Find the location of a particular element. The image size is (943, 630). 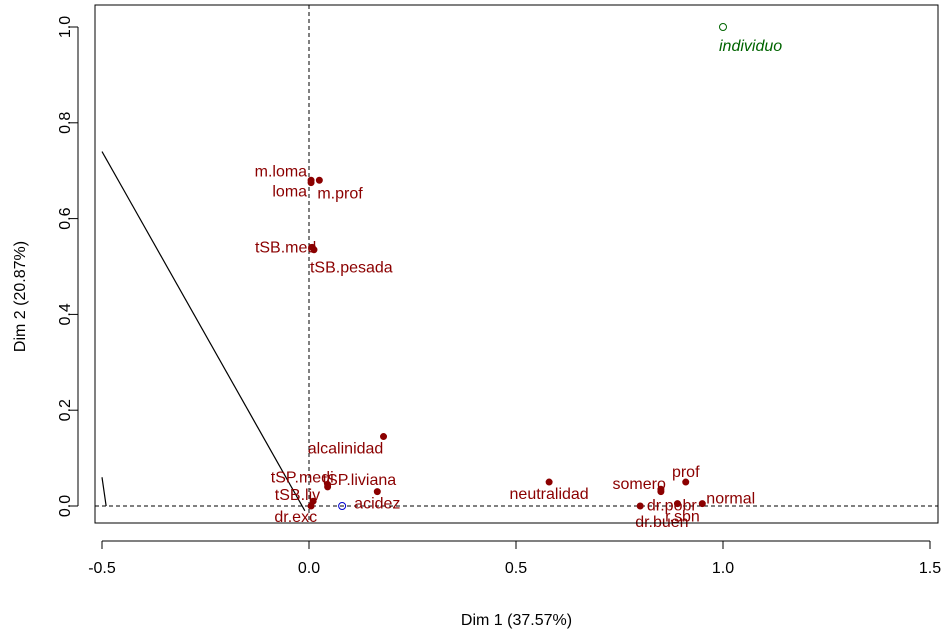

data-point-dr.buen is located at coordinates (640, 506).